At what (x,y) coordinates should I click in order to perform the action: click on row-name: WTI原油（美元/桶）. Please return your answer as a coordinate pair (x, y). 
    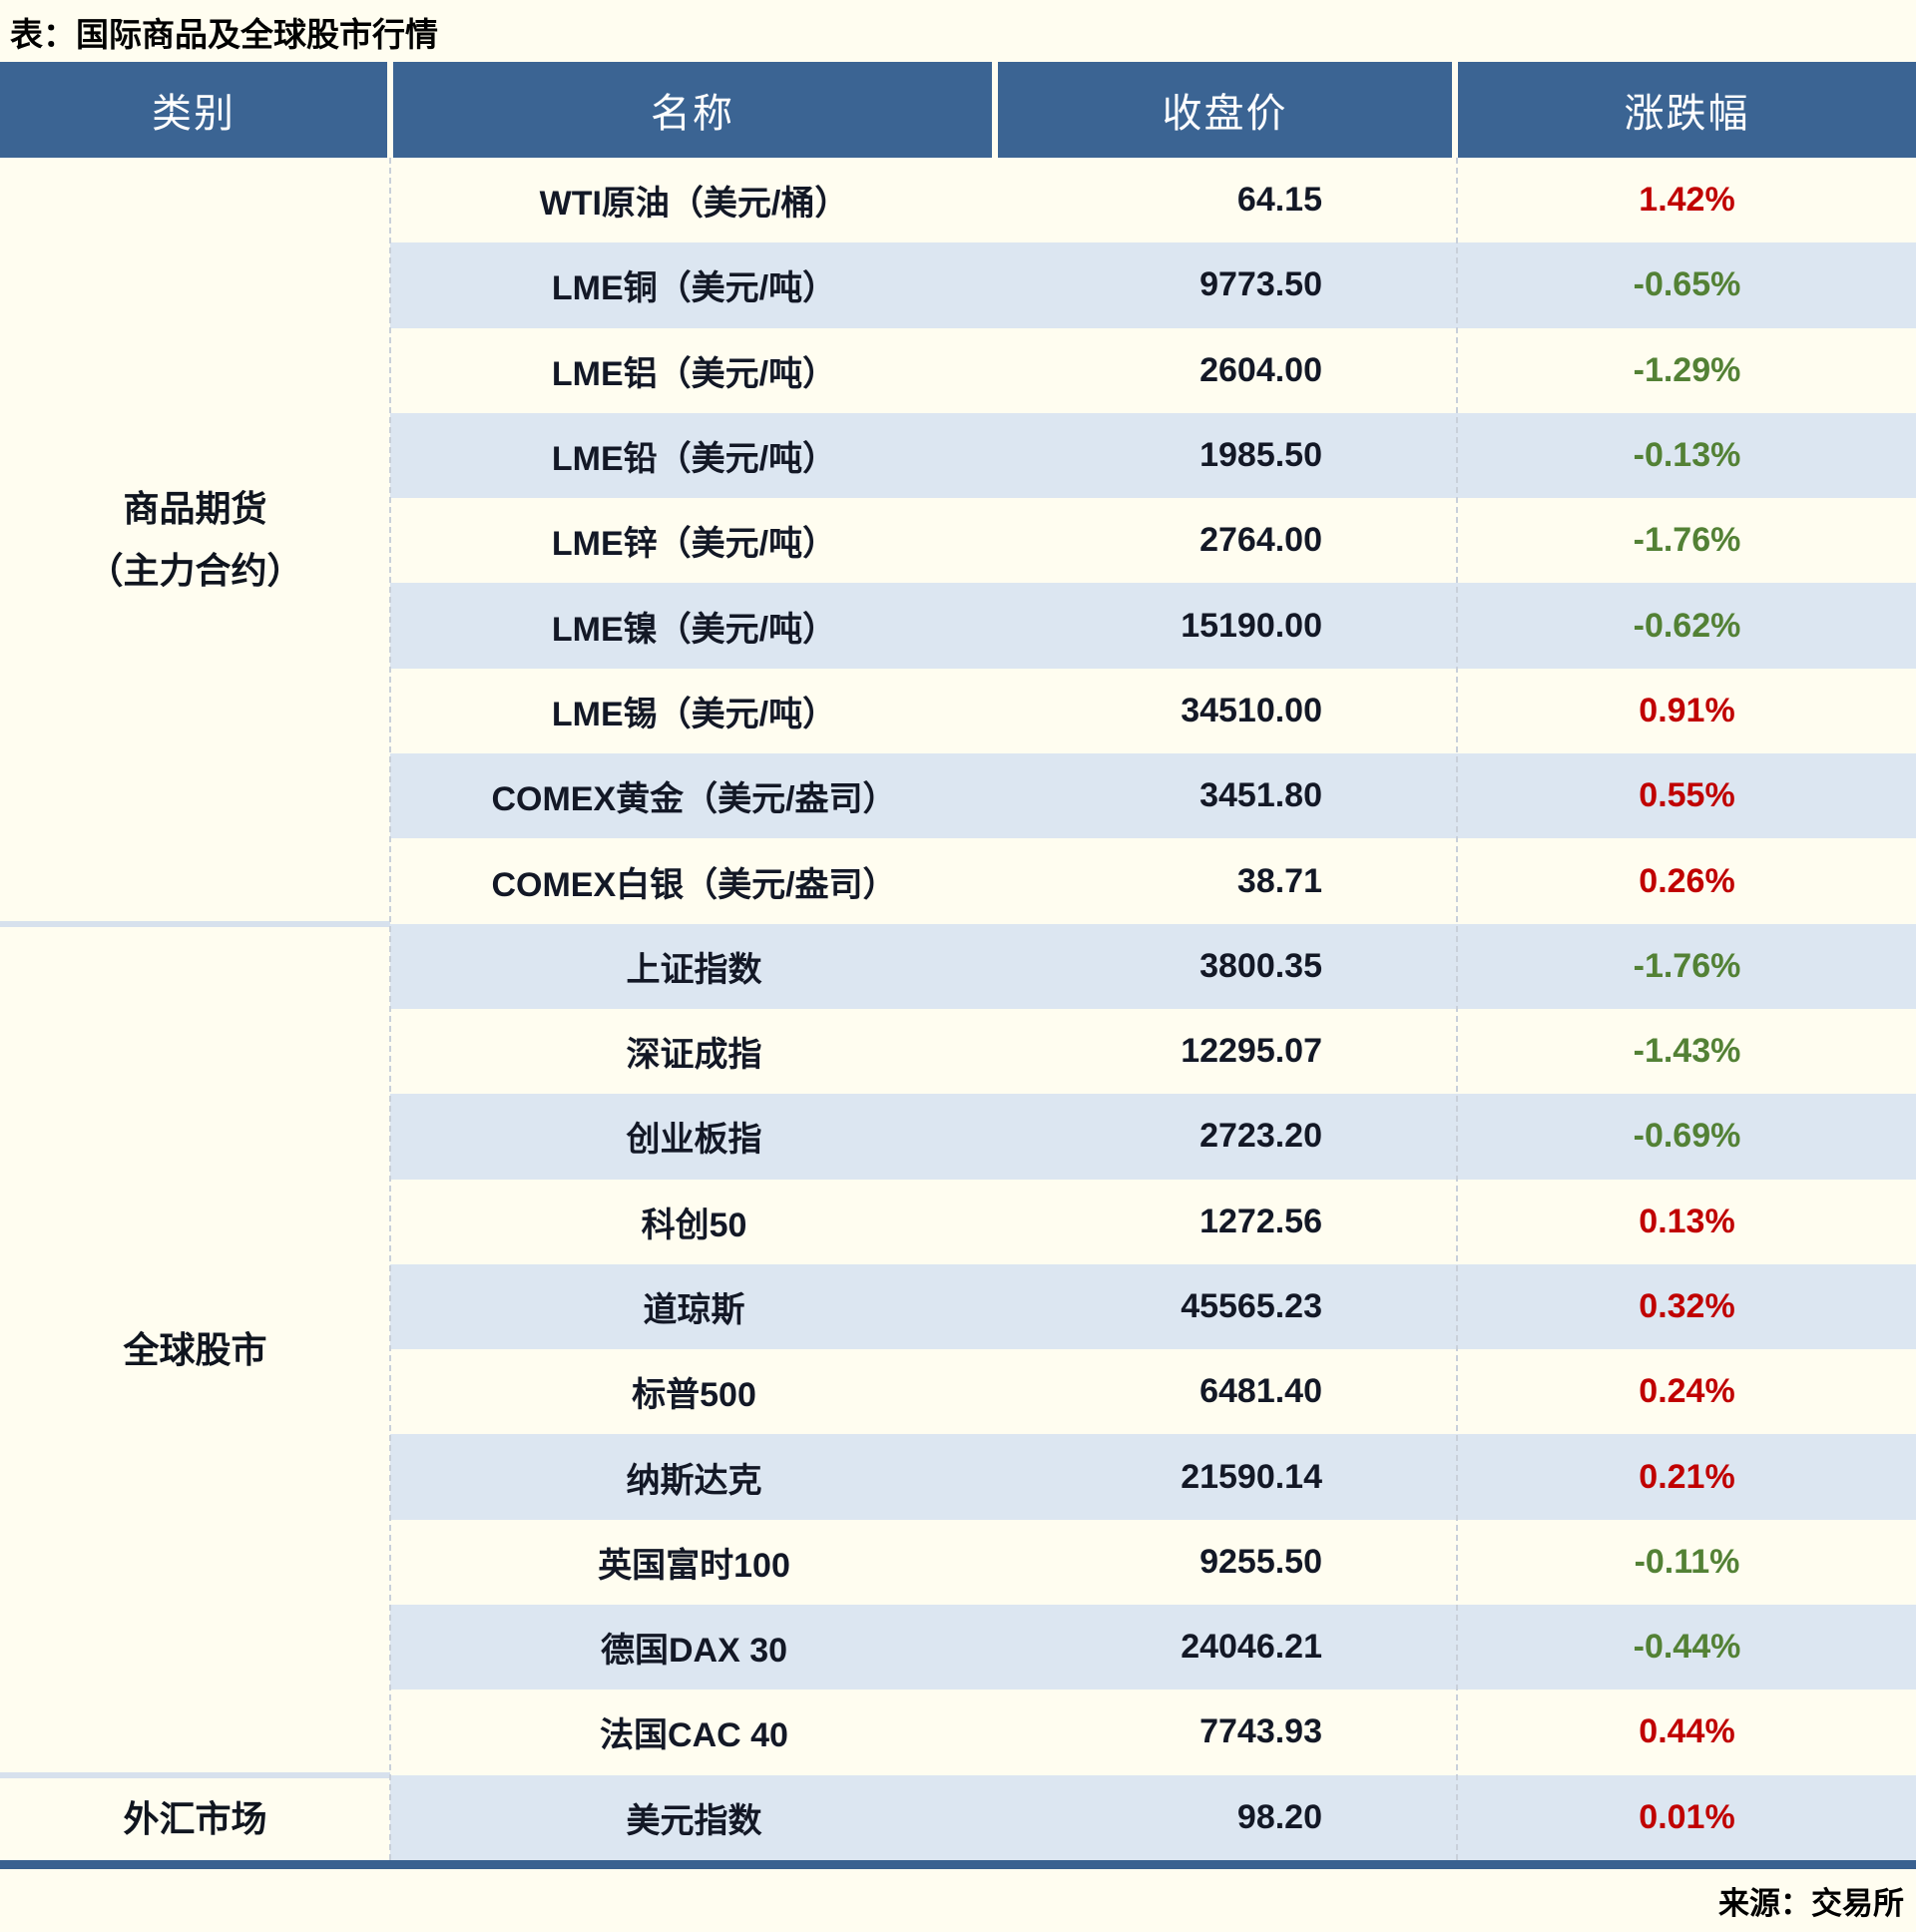
    Looking at the image, I should click on (694, 204).